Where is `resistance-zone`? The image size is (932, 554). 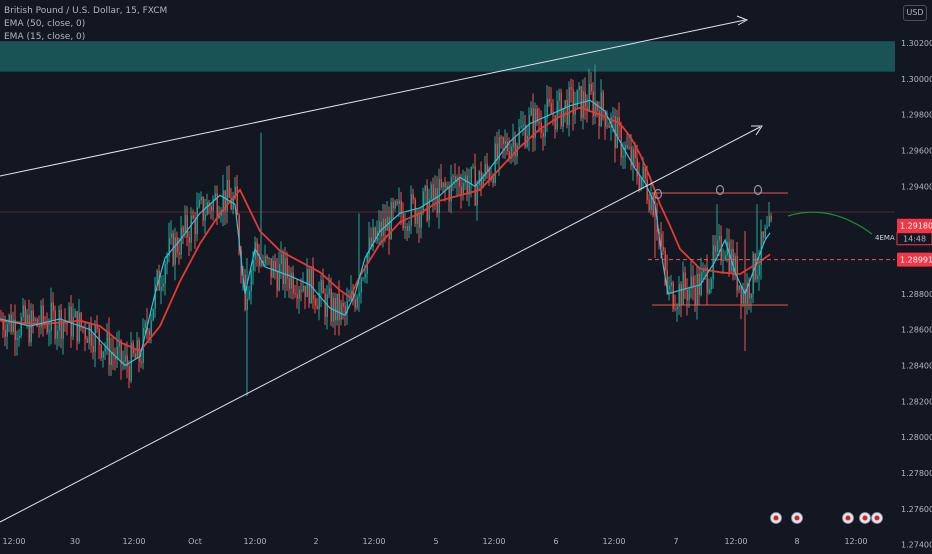 resistance-zone is located at coordinates (447, 56).